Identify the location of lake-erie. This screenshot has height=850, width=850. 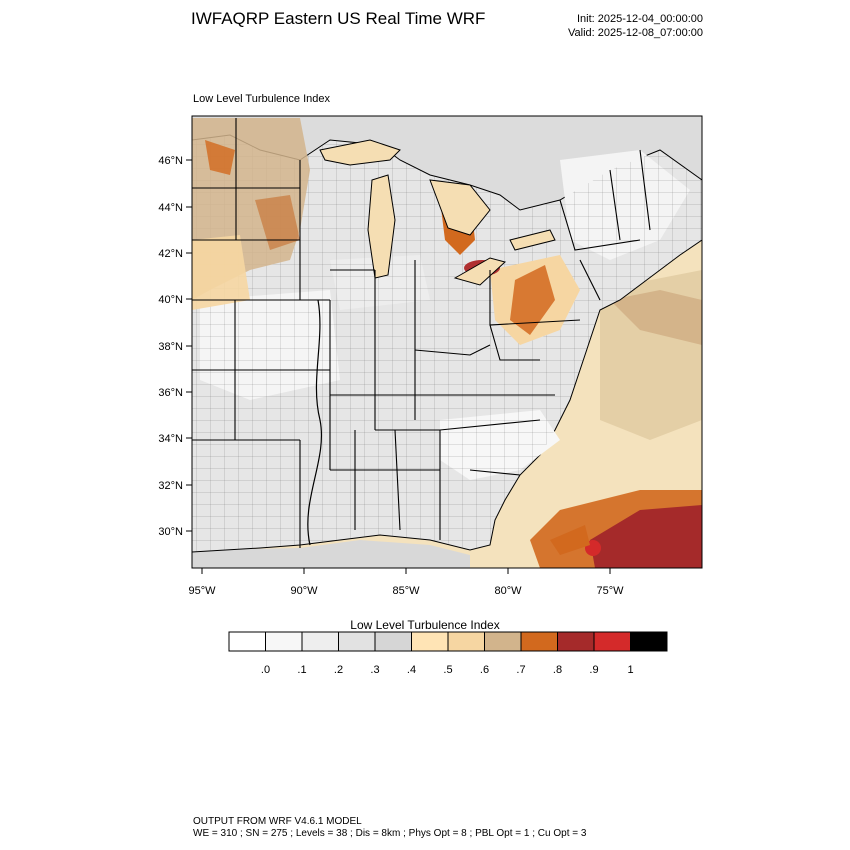
(480, 271).